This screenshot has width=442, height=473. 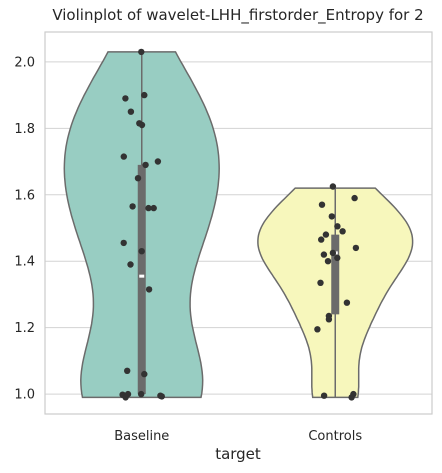 I want to click on y-tick-label: 1.0, so click(x=24, y=395).